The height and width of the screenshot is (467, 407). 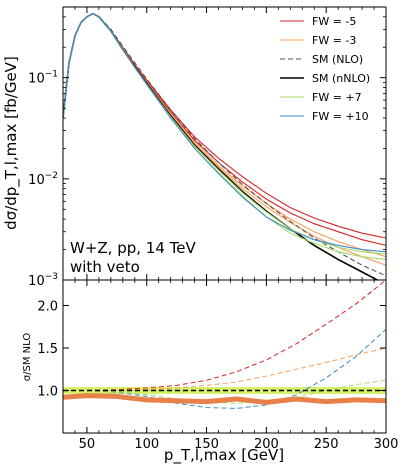 I want to click on xtick-label-0: 50, so click(x=87, y=444).